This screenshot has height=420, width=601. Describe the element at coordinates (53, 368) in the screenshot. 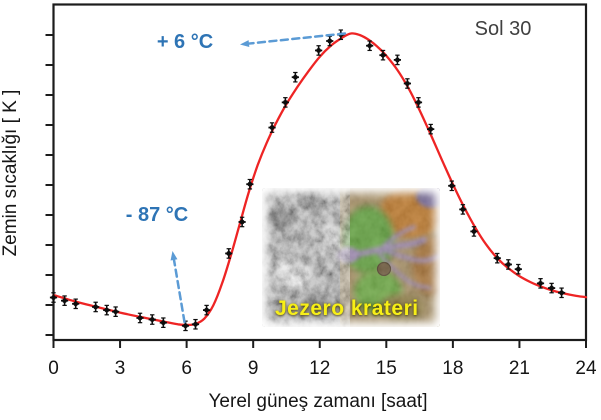

I see `x-tick-label: 0` at that location.